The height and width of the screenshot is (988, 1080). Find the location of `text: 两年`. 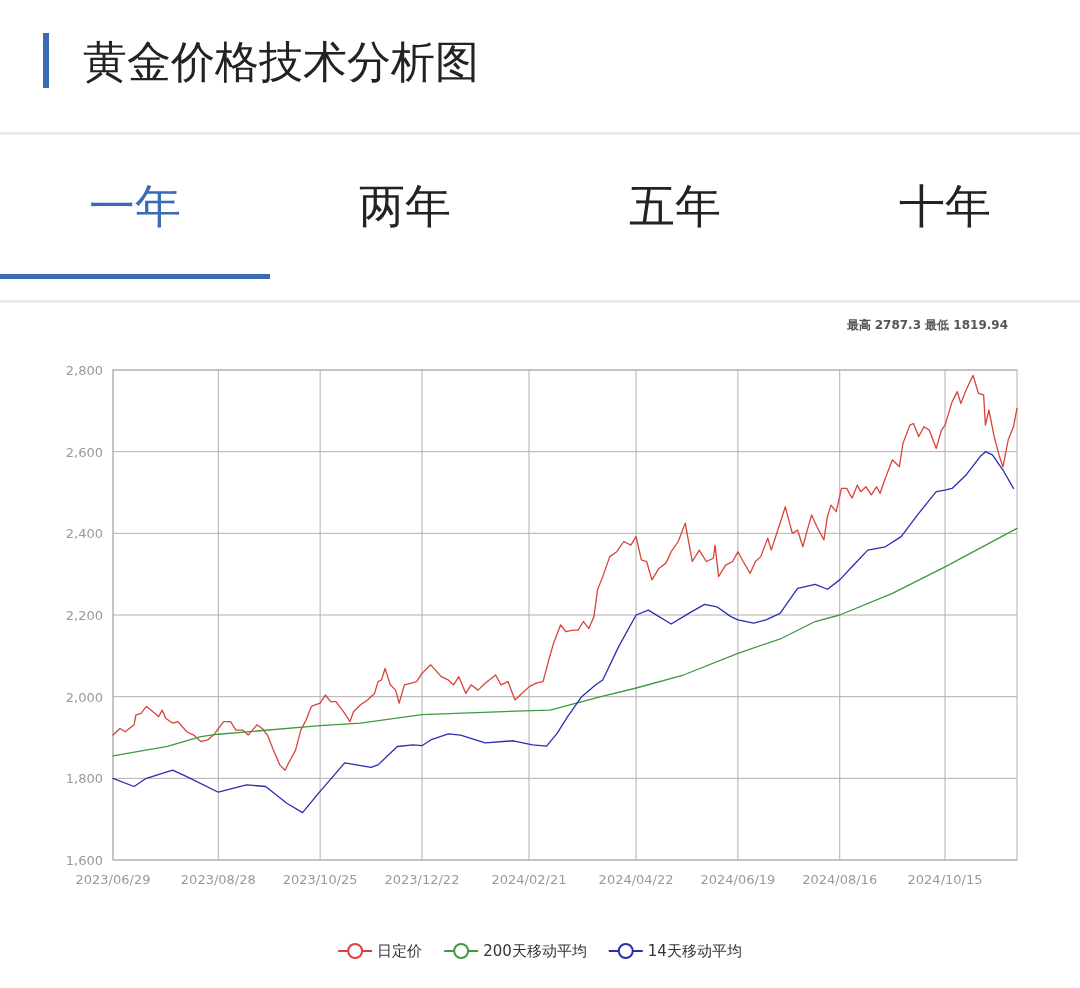

text: 两年 is located at coordinates (405, 206).